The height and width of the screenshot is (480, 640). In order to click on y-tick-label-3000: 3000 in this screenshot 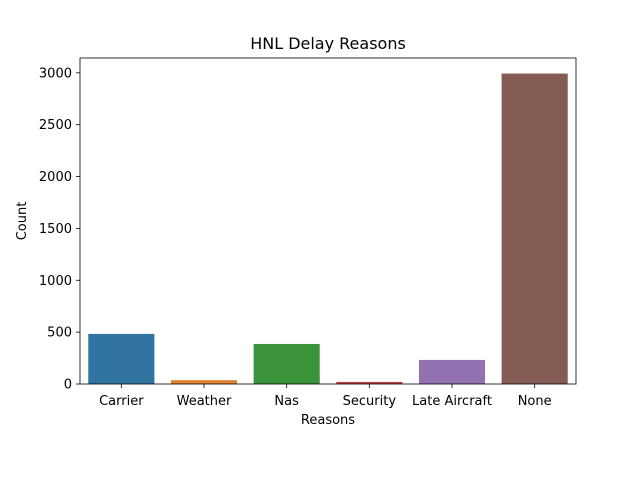, I will do `click(55, 73)`.